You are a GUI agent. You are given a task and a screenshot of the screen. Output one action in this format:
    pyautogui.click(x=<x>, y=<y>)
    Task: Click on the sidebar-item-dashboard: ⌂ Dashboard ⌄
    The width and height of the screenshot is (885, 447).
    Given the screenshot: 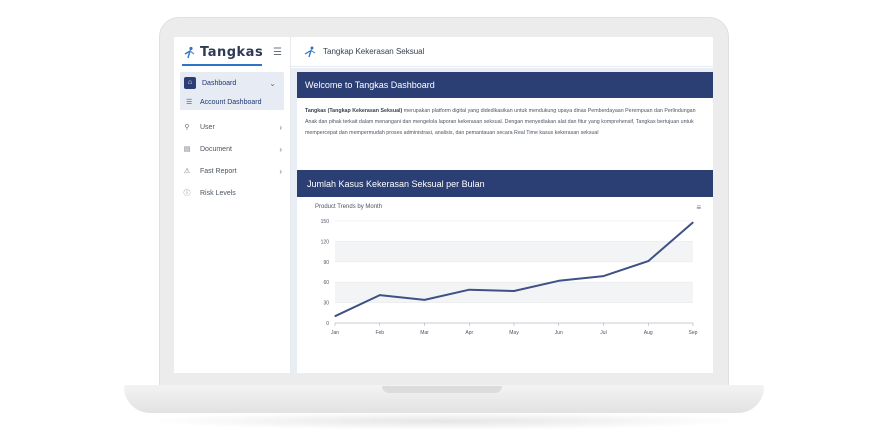 What is the action you would take?
    pyautogui.click(x=232, y=83)
    